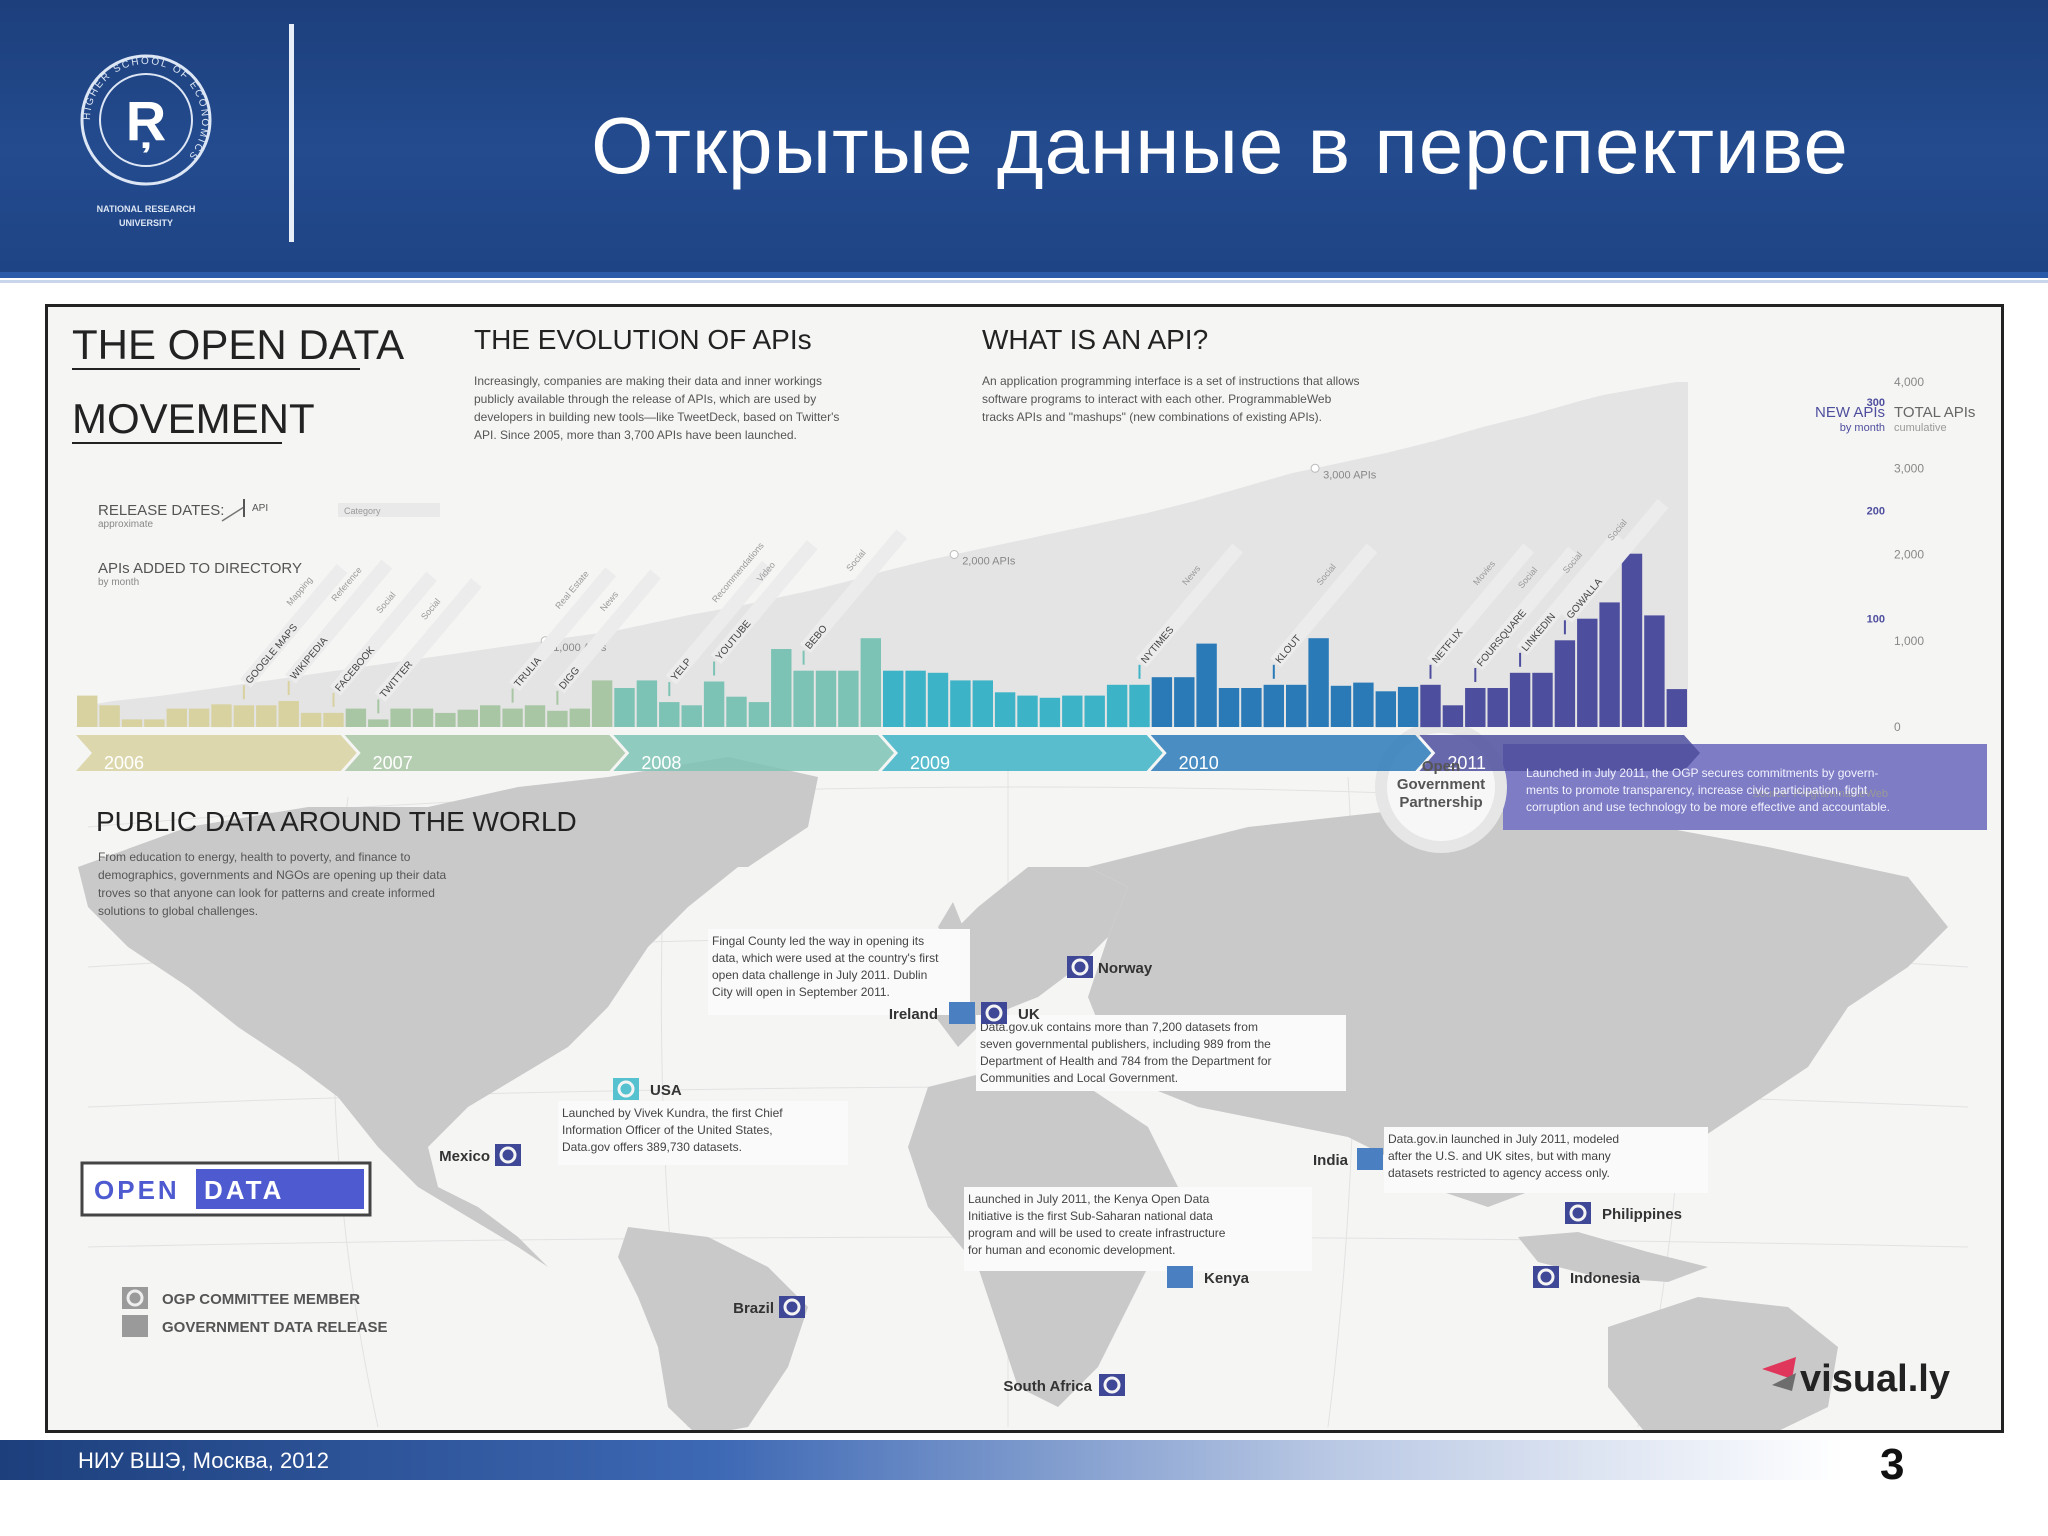  Describe the element at coordinates (389, 510) in the screenshot. I see `legend-category-box` at that location.